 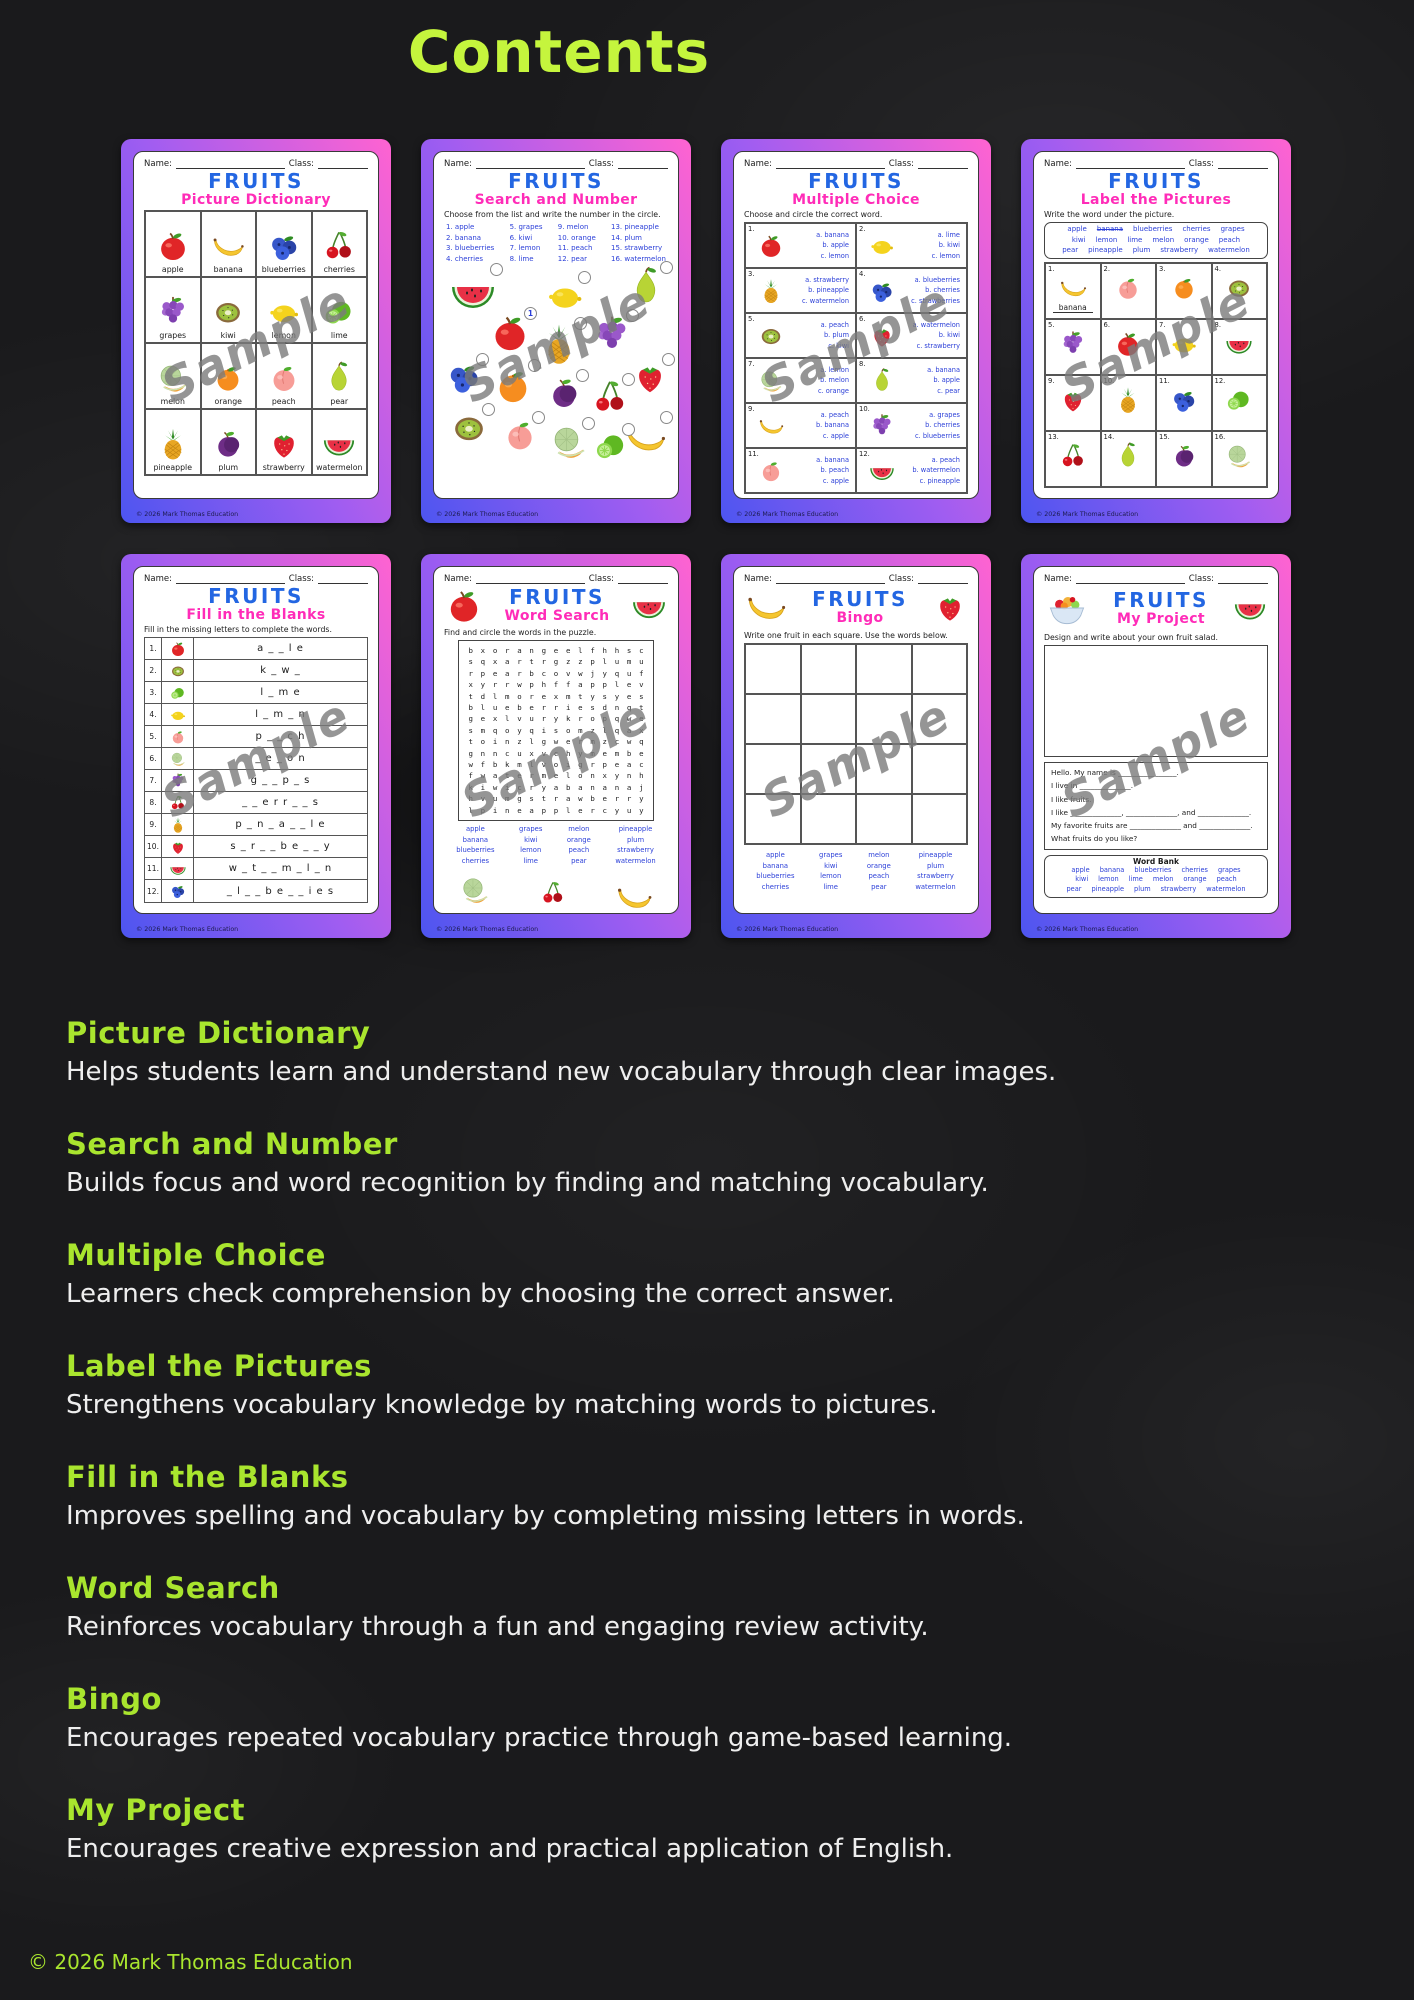 I want to click on letter: q, so click(x=495, y=730).